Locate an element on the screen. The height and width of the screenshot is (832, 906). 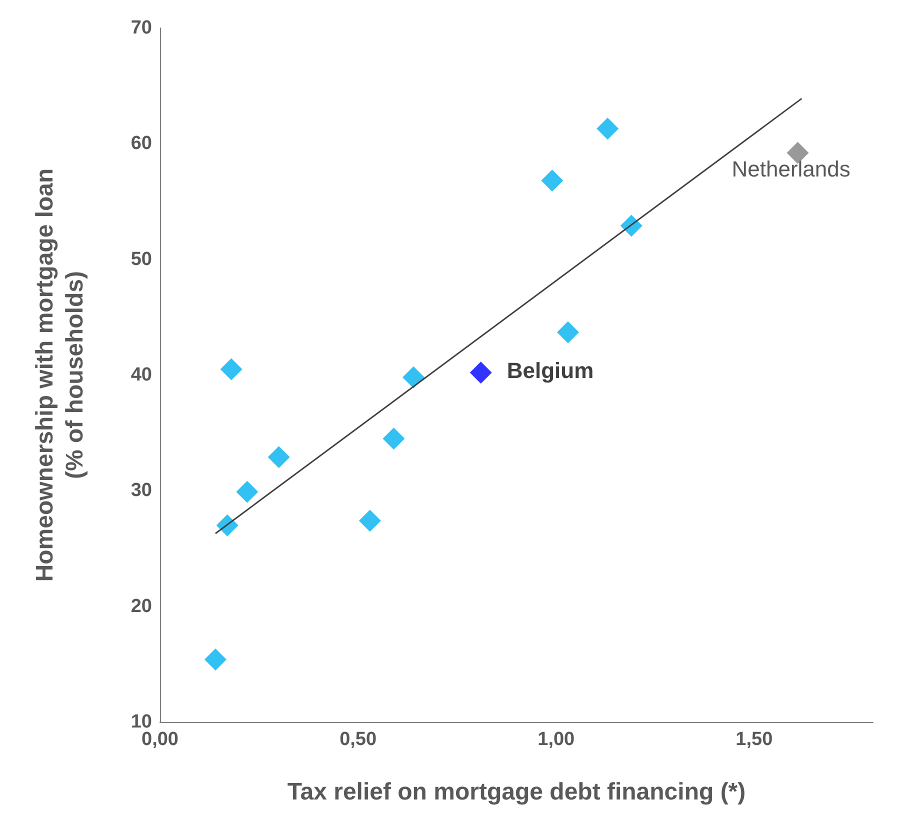
x-tick-label: 1,00 is located at coordinates (556, 739).